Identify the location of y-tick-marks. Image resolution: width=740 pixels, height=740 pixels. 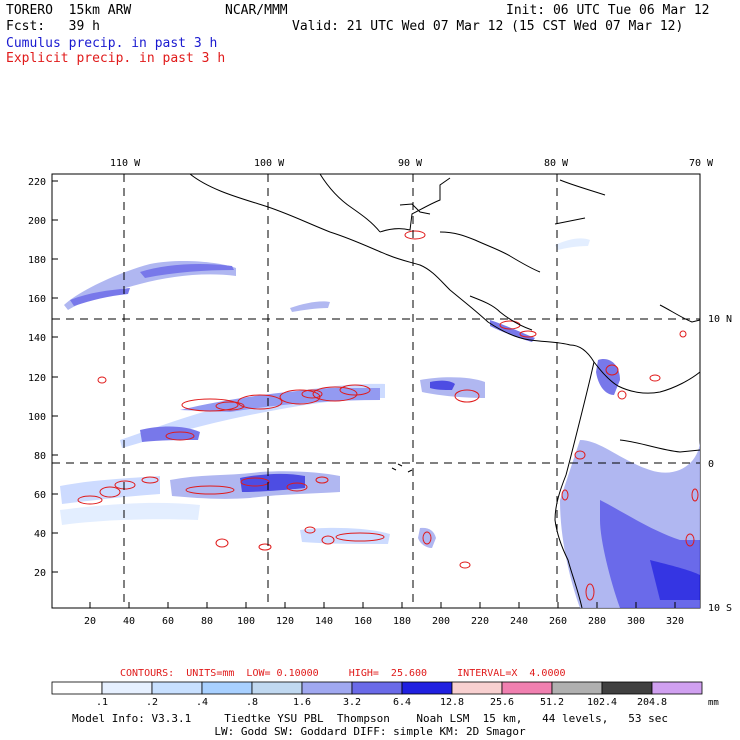
(55, 376).